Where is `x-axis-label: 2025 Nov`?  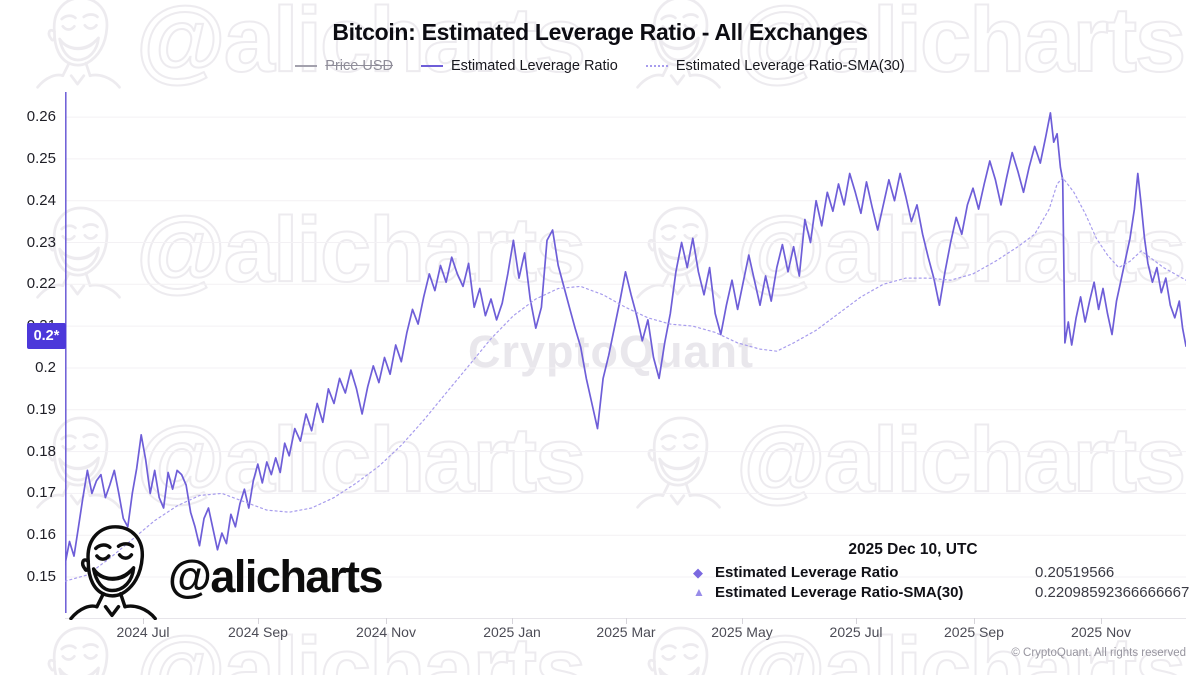 x-axis-label: 2025 Nov is located at coordinates (1101, 632).